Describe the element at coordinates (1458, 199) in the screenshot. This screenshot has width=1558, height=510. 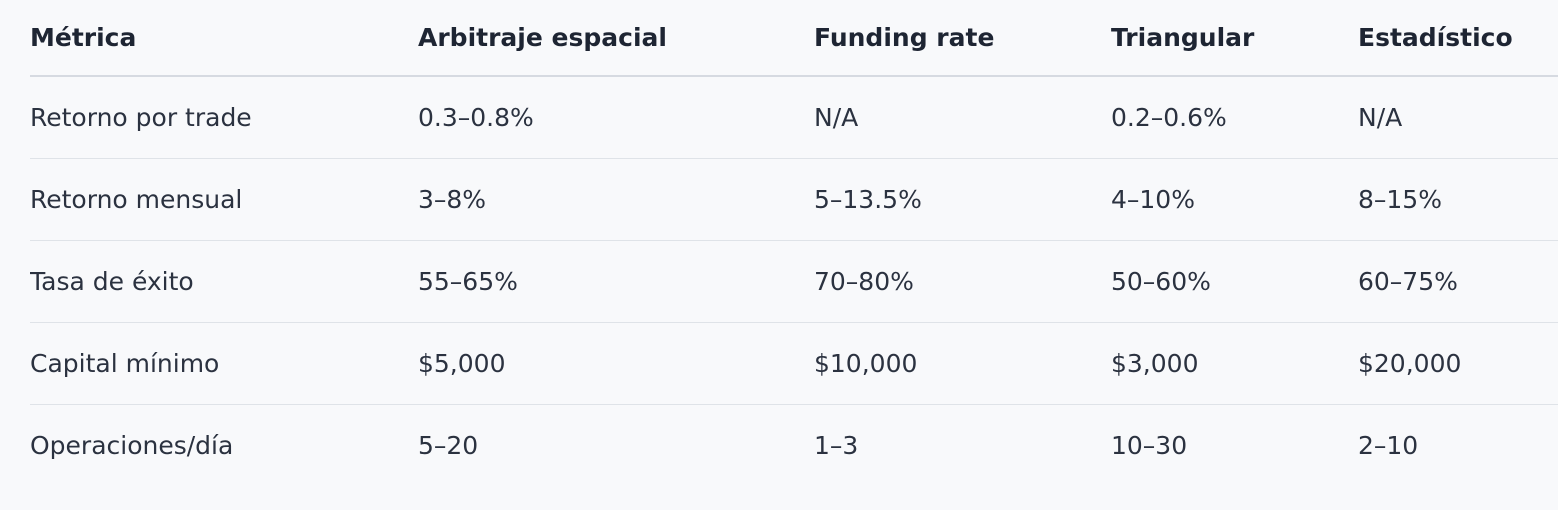
I see `table-cell: 8–15%` at that location.